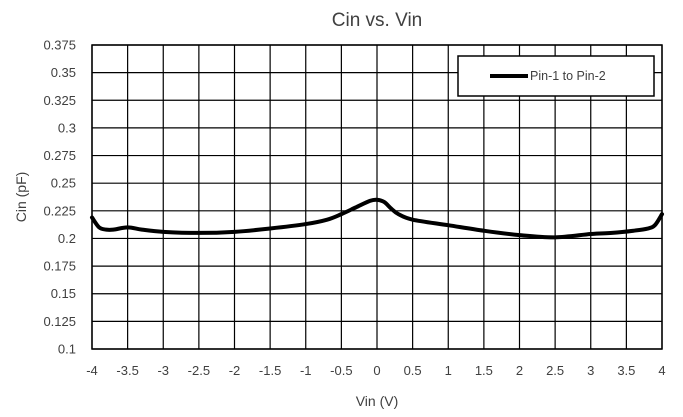  I want to click on x-tick-label: -3.5, so click(127, 370).